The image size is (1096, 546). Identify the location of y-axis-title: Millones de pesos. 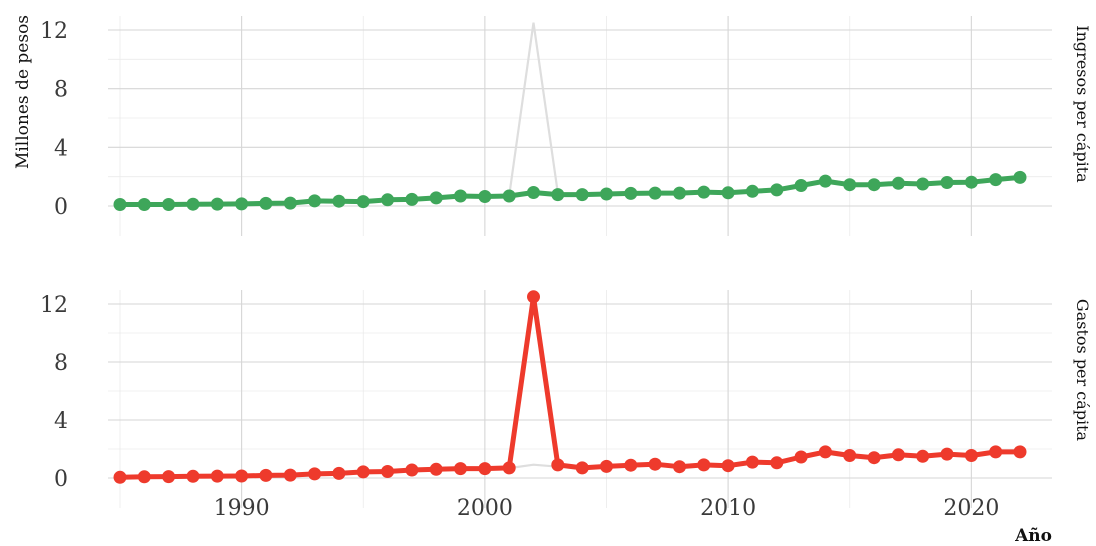
(23, 92).